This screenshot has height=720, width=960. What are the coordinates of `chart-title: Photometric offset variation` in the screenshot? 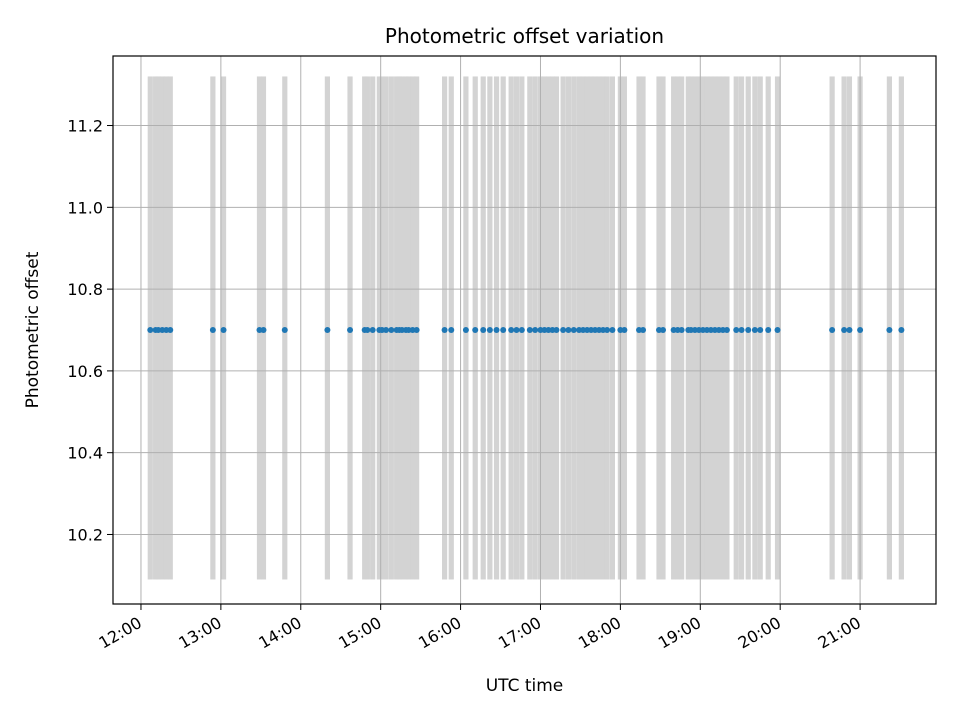 It's located at (524, 36).